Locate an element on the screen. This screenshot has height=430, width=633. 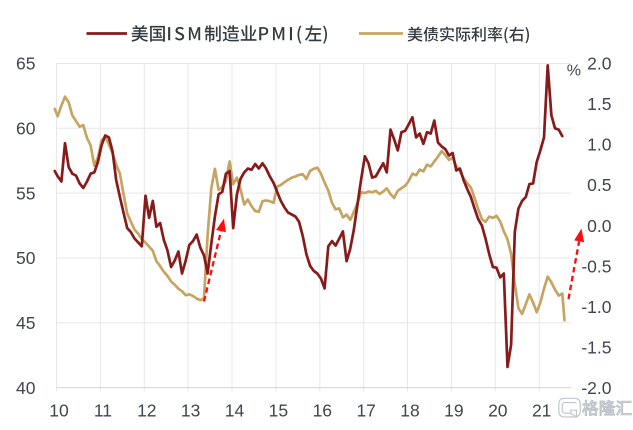
svg-text: 21 is located at coordinates (541, 411).